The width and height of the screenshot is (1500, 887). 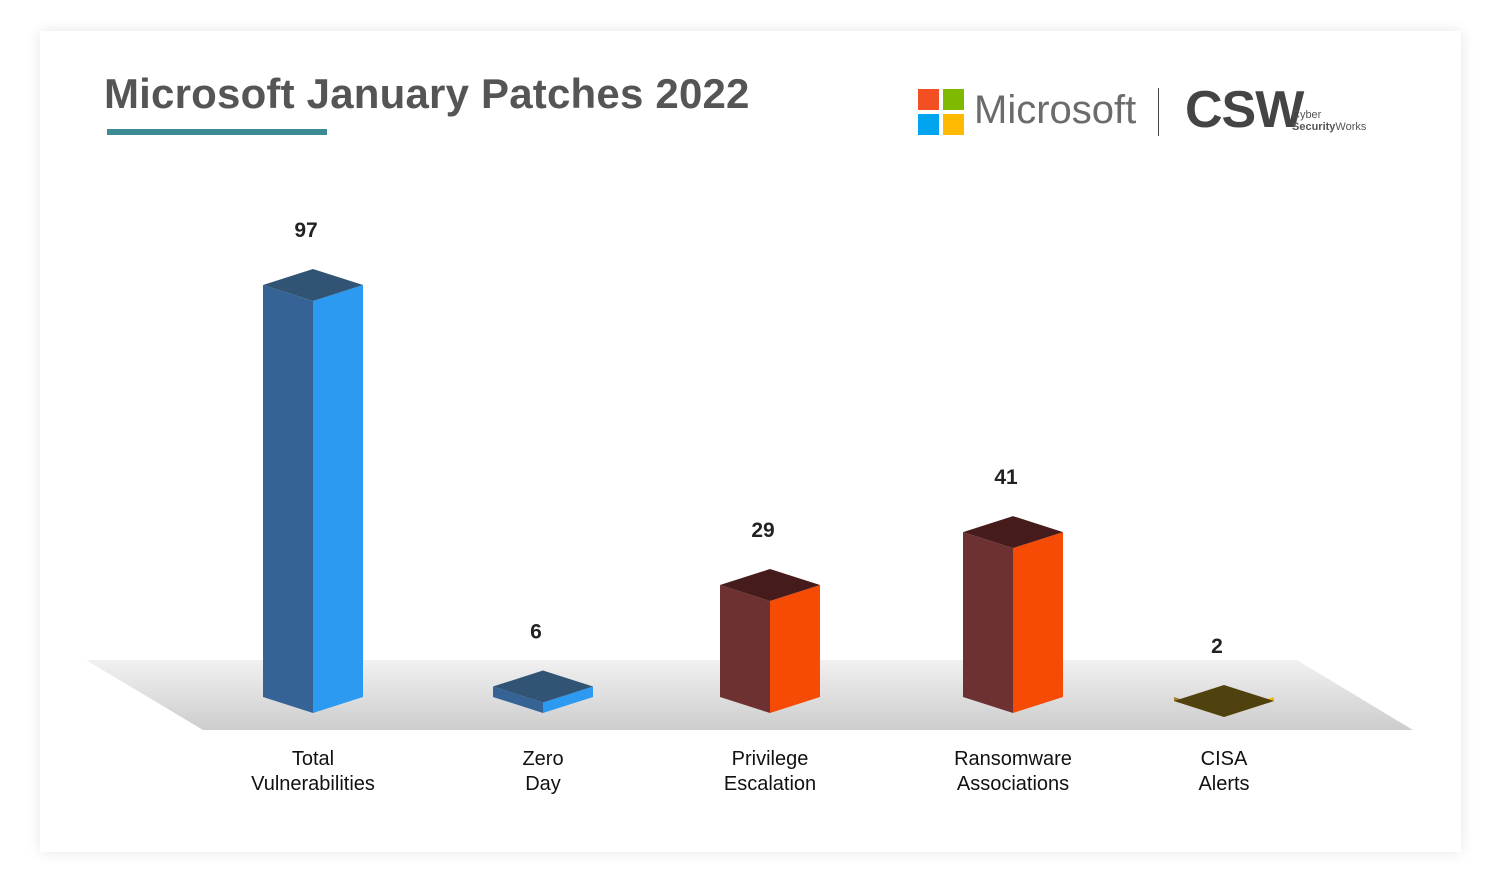 I want to click on category-label-line: Vulnerabilities, so click(x=313, y=784).